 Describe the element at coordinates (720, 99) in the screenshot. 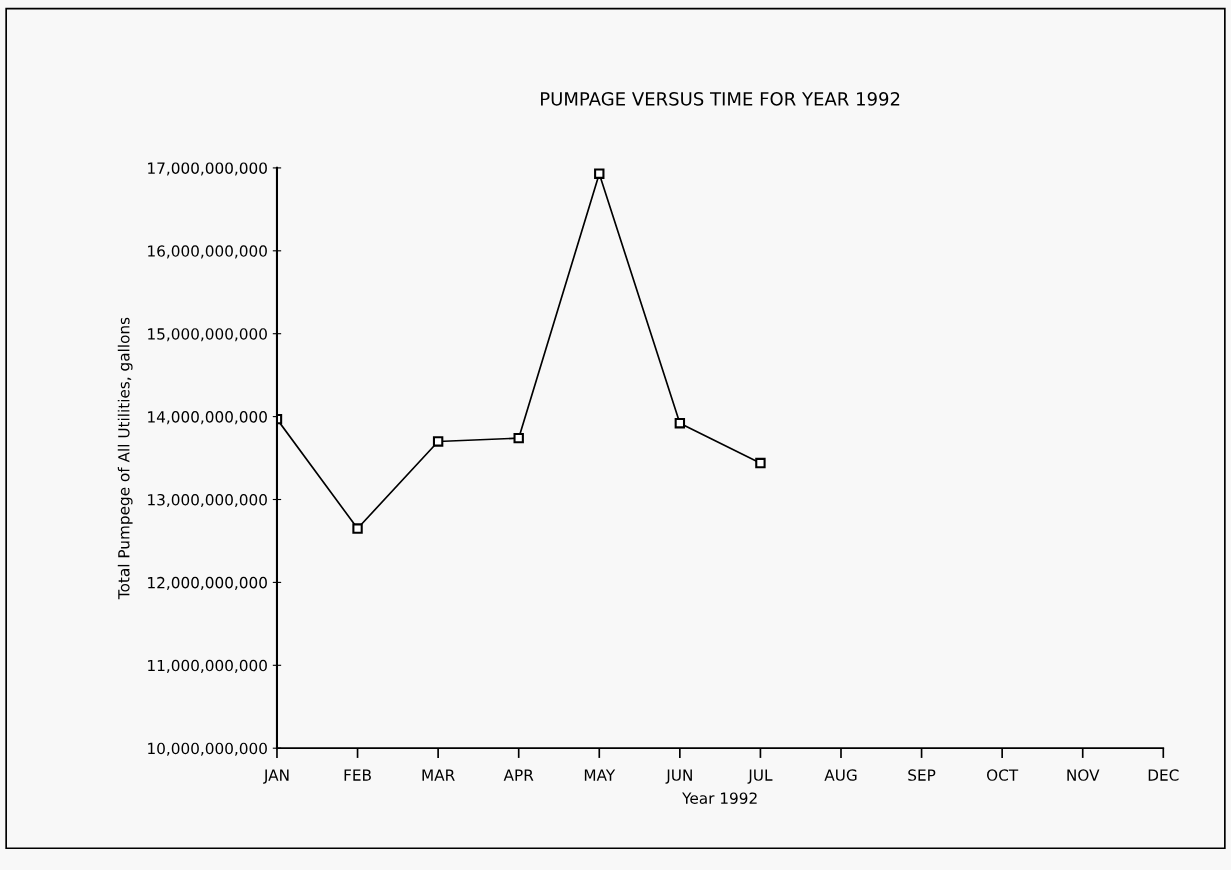

I see `chart-title: PUMPAGE VERSUS TIME FOR YEAR 1992` at that location.